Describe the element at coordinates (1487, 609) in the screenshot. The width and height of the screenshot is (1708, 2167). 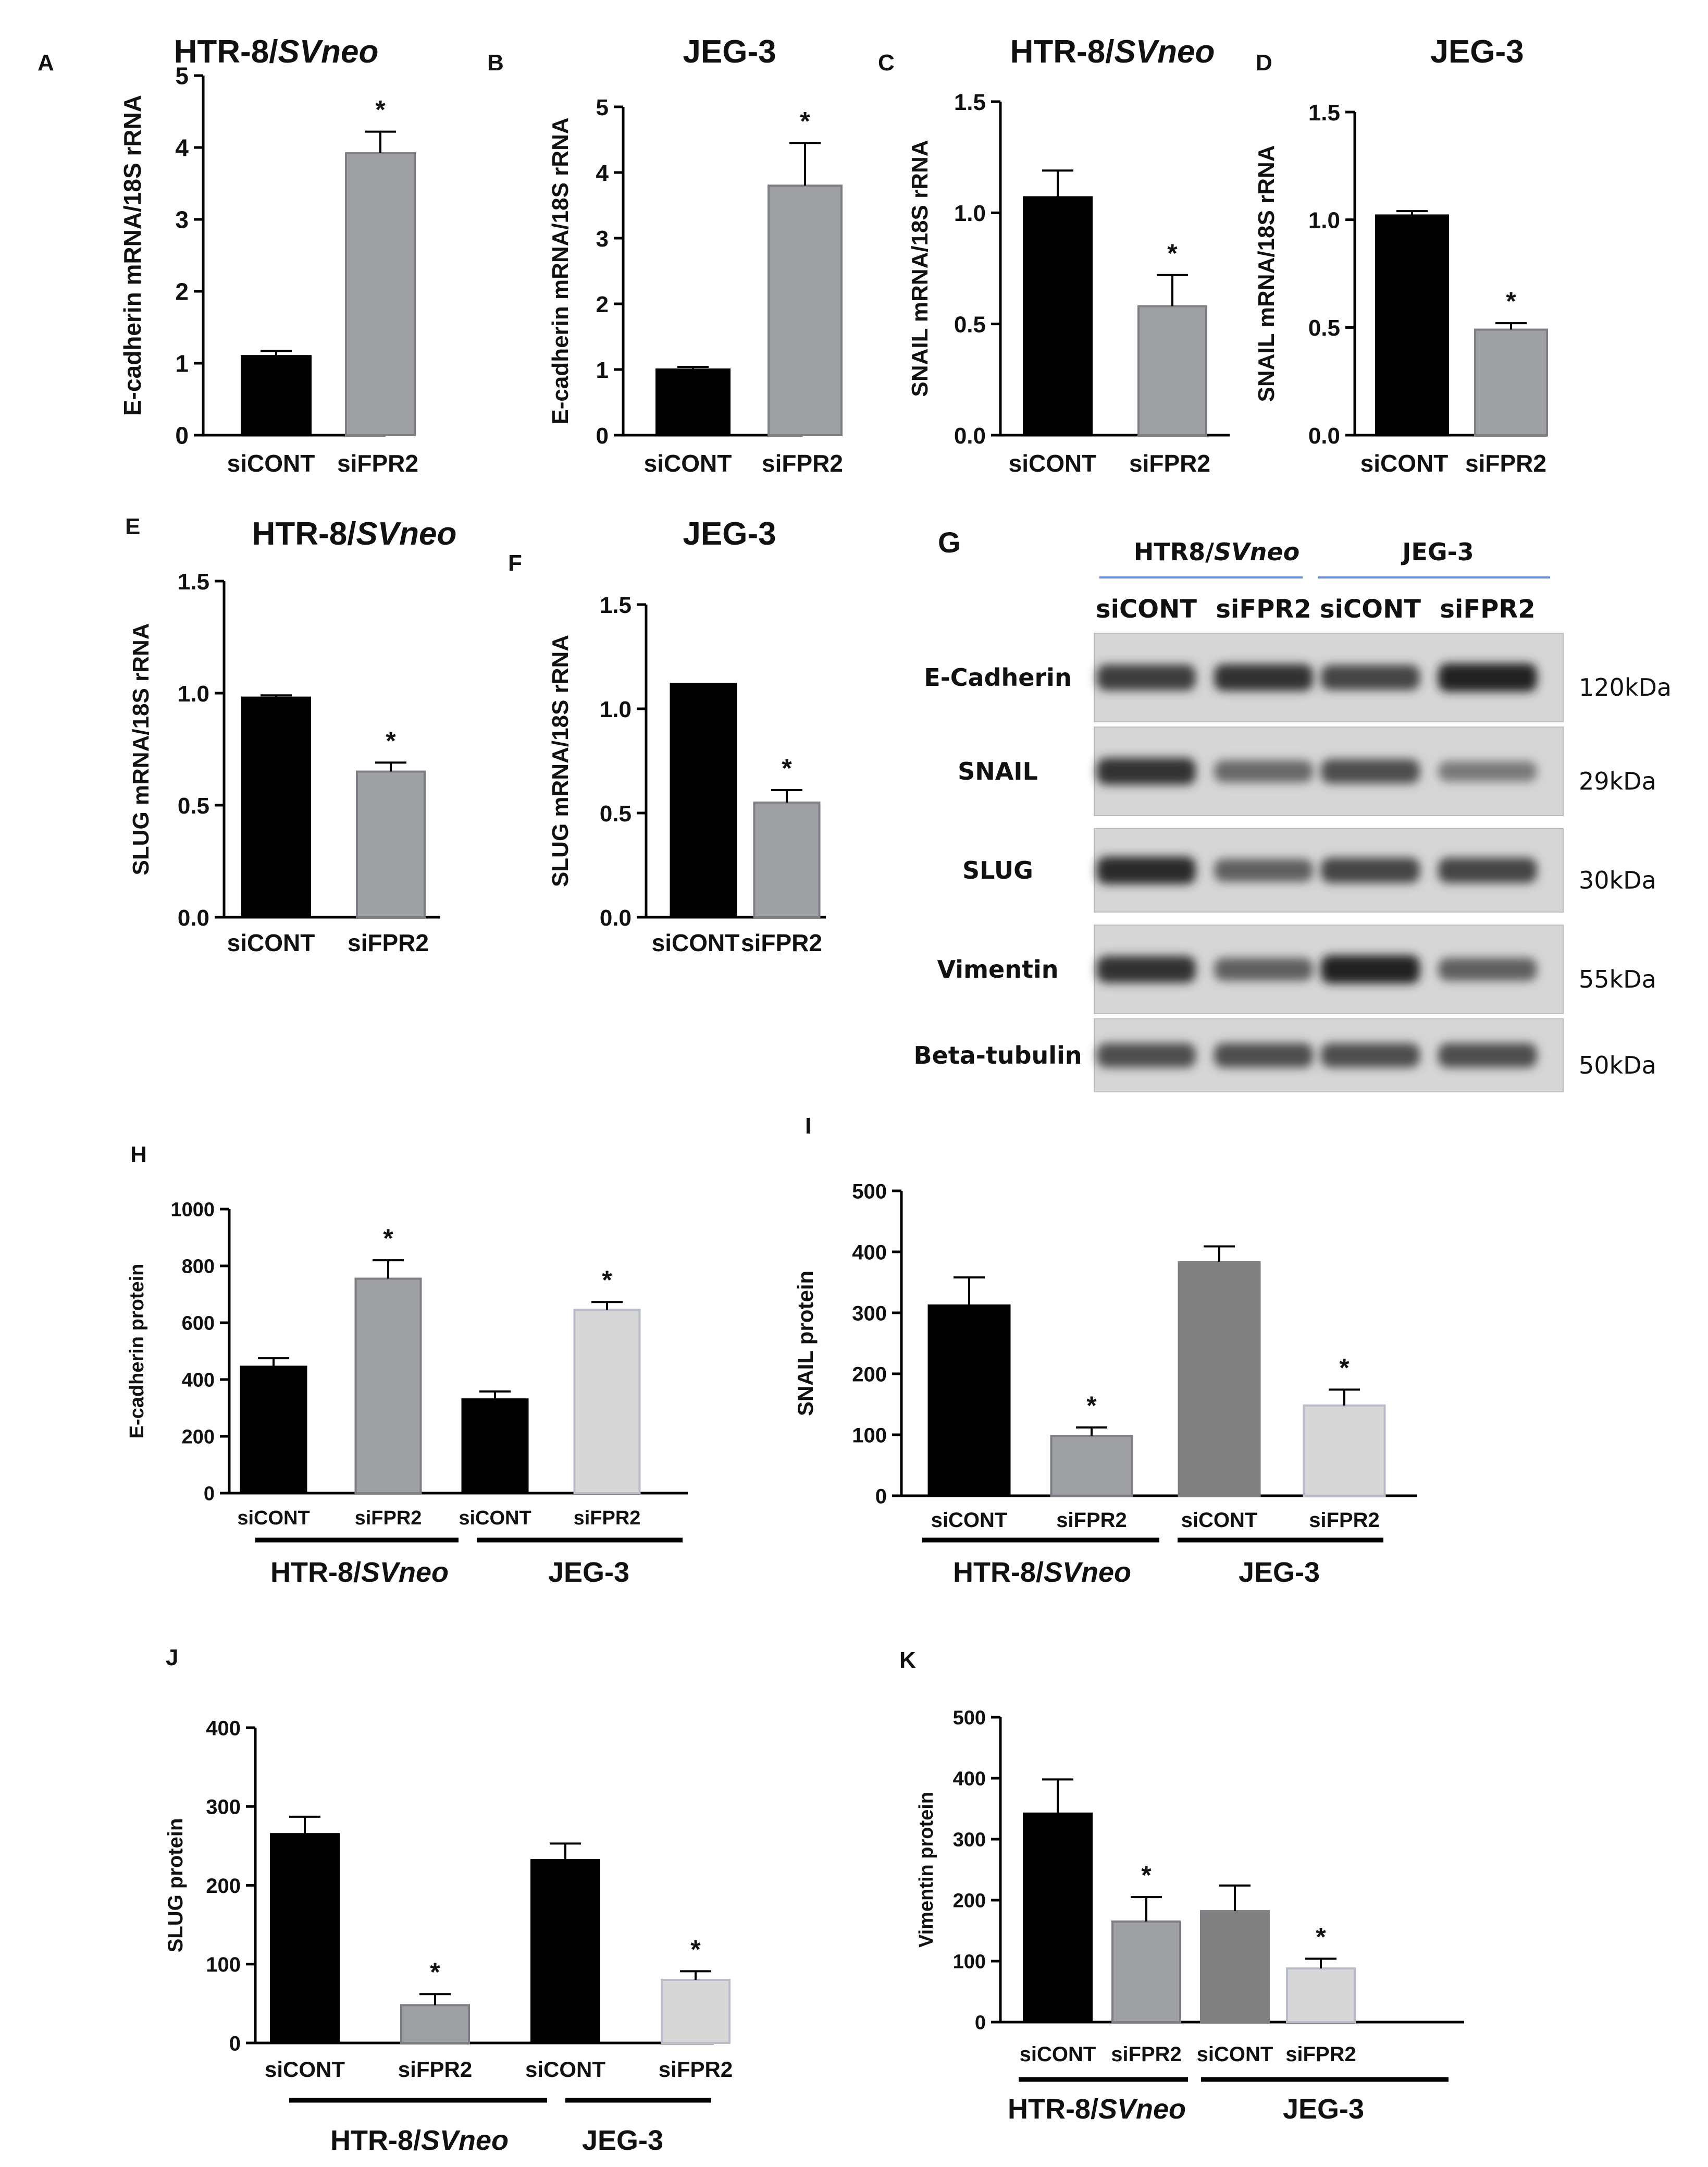
I see `blot-lane-label: siFPR2` at that location.